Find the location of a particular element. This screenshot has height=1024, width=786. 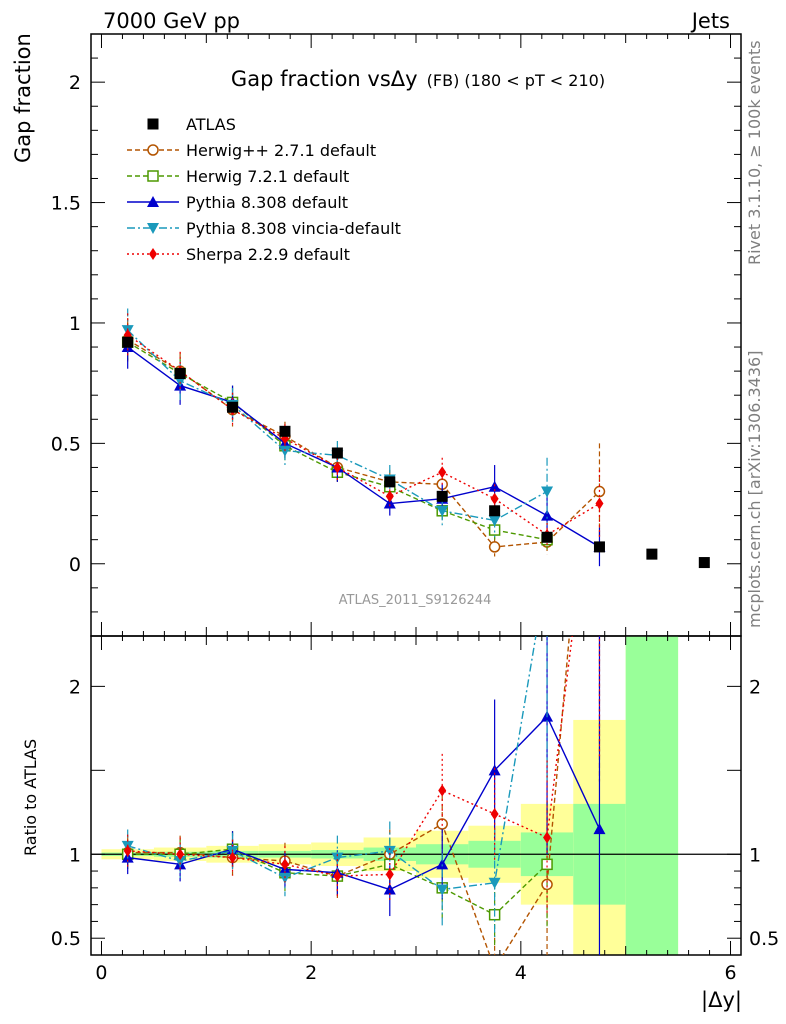

legend-entry: Herwig 7.2.1 default is located at coordinates (238, 176).